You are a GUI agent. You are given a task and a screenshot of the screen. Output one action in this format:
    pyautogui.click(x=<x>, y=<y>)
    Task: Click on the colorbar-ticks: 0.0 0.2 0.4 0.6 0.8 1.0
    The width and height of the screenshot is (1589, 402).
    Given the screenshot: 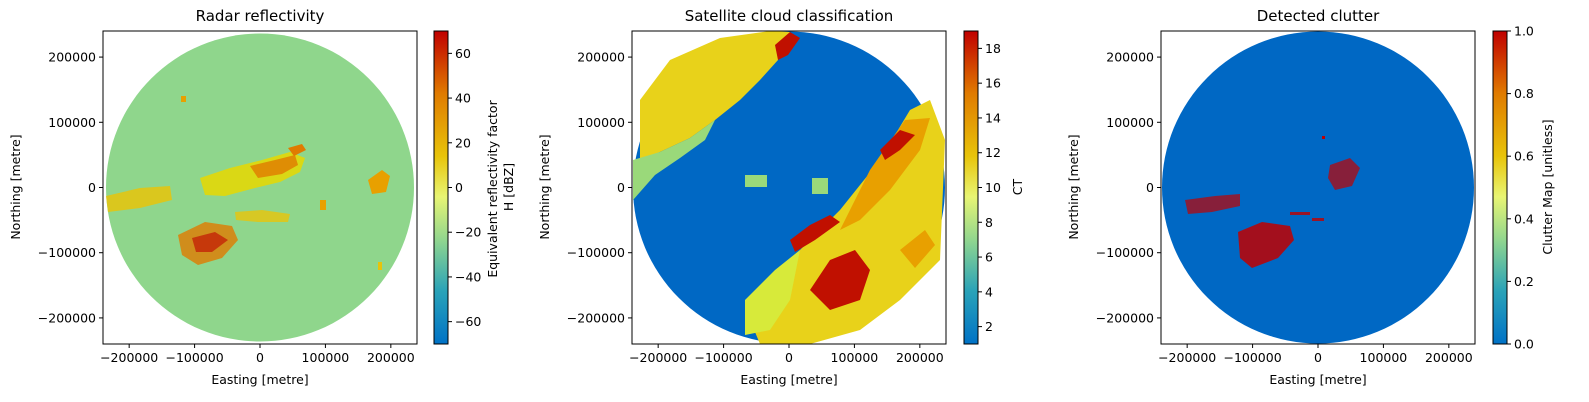 What is the action you would take?
    pyautogui.click(x=1520, y=188)
    